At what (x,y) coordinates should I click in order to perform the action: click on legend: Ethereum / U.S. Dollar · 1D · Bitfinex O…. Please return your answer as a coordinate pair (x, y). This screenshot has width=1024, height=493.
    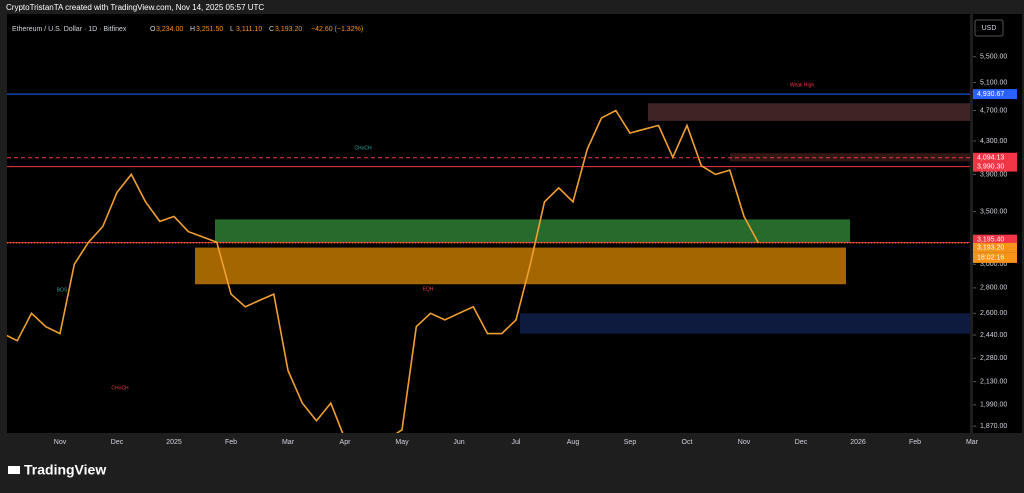
    Looking at the image, I should click on (187, 29).